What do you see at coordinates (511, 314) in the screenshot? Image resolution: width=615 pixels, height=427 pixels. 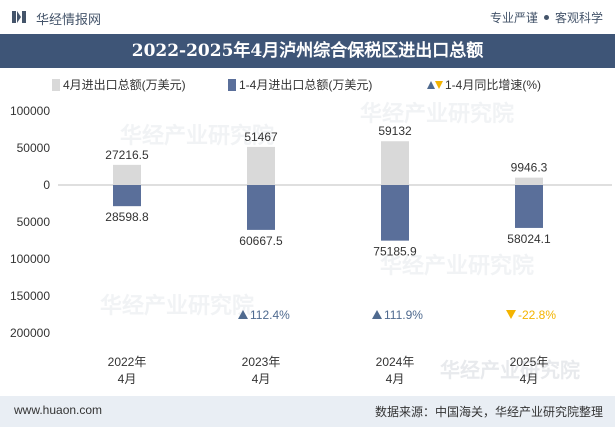 I see `growth-down-triangle-icon` at bounding box center [511, 314].